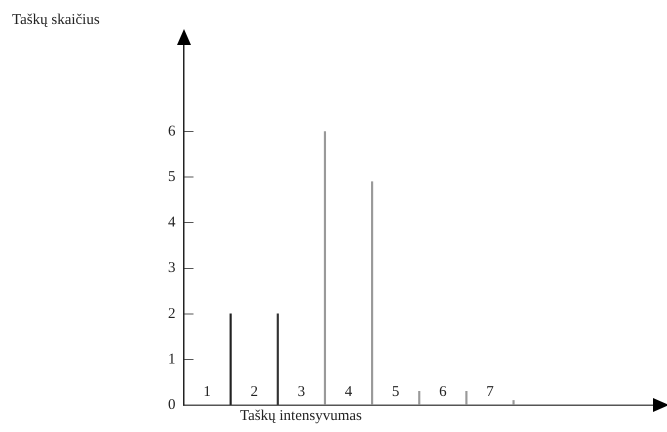 The width and height of the screenshot is (667, 432). I want to click on x-tick-label: 3, so click(302, 392).